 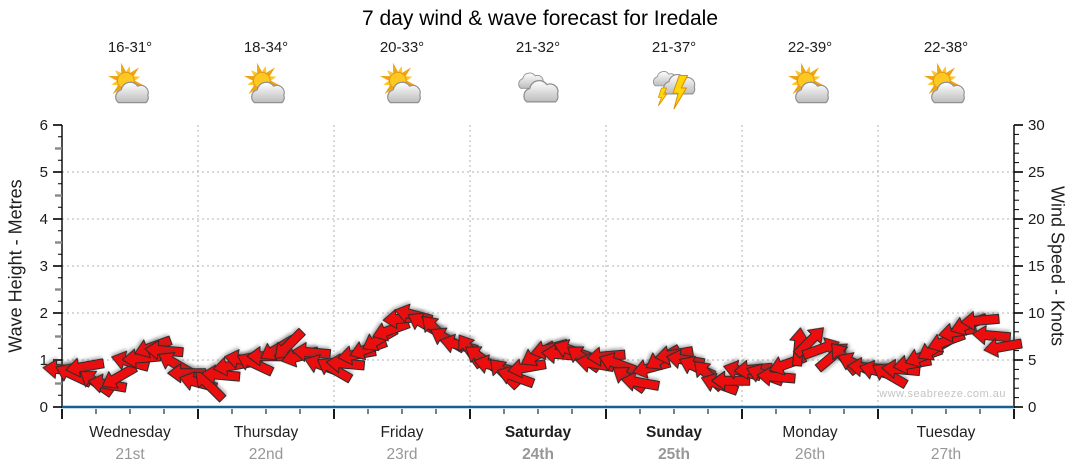 What do you see at coordinates (809, 432) in the screenshot?
I see `day-name-label: Monday` at bounding box center [809, 432].